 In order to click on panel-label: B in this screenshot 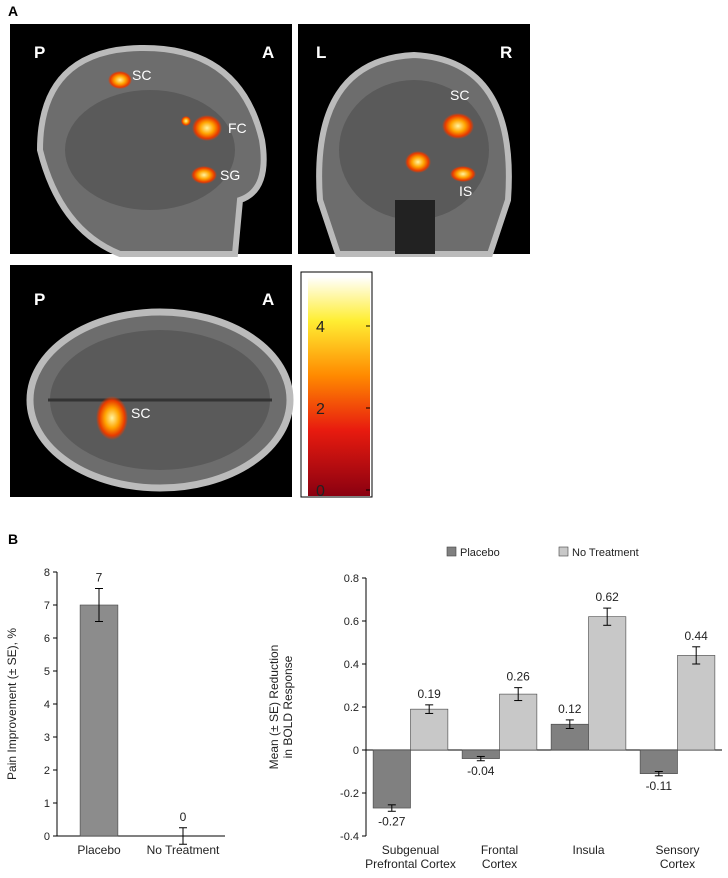, I will do `click(13, 539)`.